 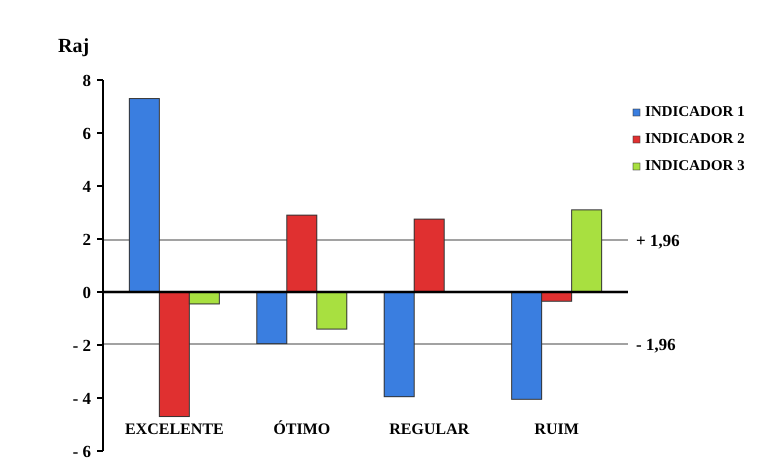 What do you see at coordinates (658, 240) in the screenshot?
I see `ref-line-label: + 1,96` at bounding box center [658, 240].